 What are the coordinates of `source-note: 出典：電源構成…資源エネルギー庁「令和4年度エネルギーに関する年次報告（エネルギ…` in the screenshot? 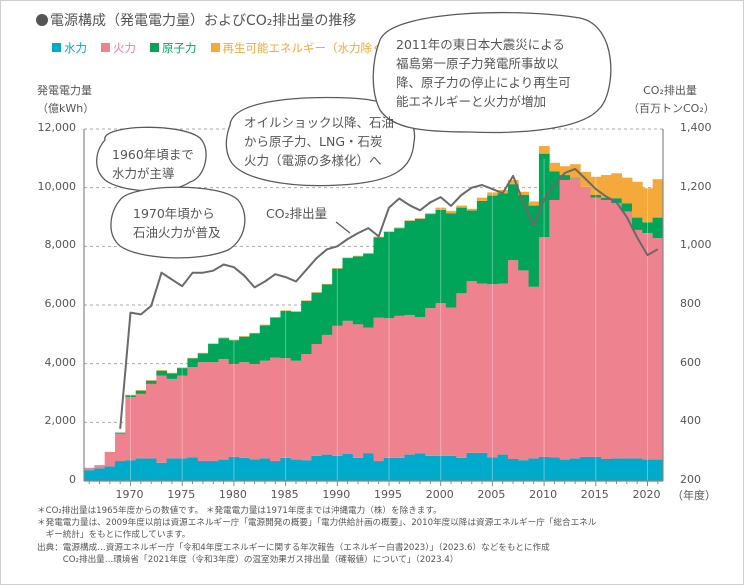 It's located at (293, 547).